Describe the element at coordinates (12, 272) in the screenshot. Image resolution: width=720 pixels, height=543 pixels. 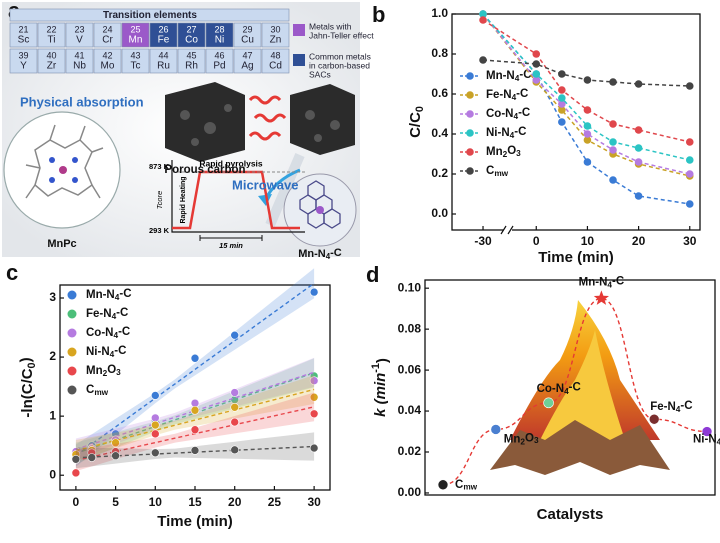
I see `panel-label: c` at that location.